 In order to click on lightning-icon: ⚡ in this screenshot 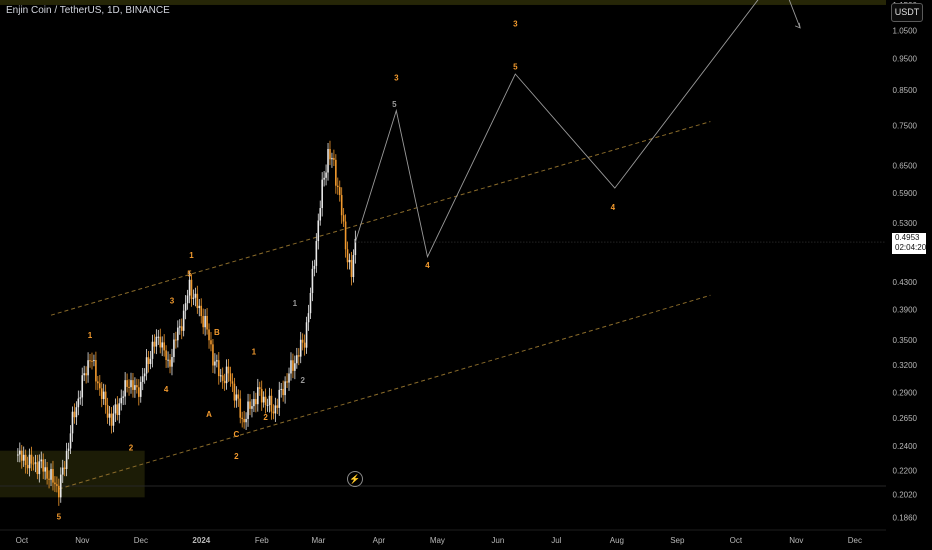, I will do `click(355, 479)`.